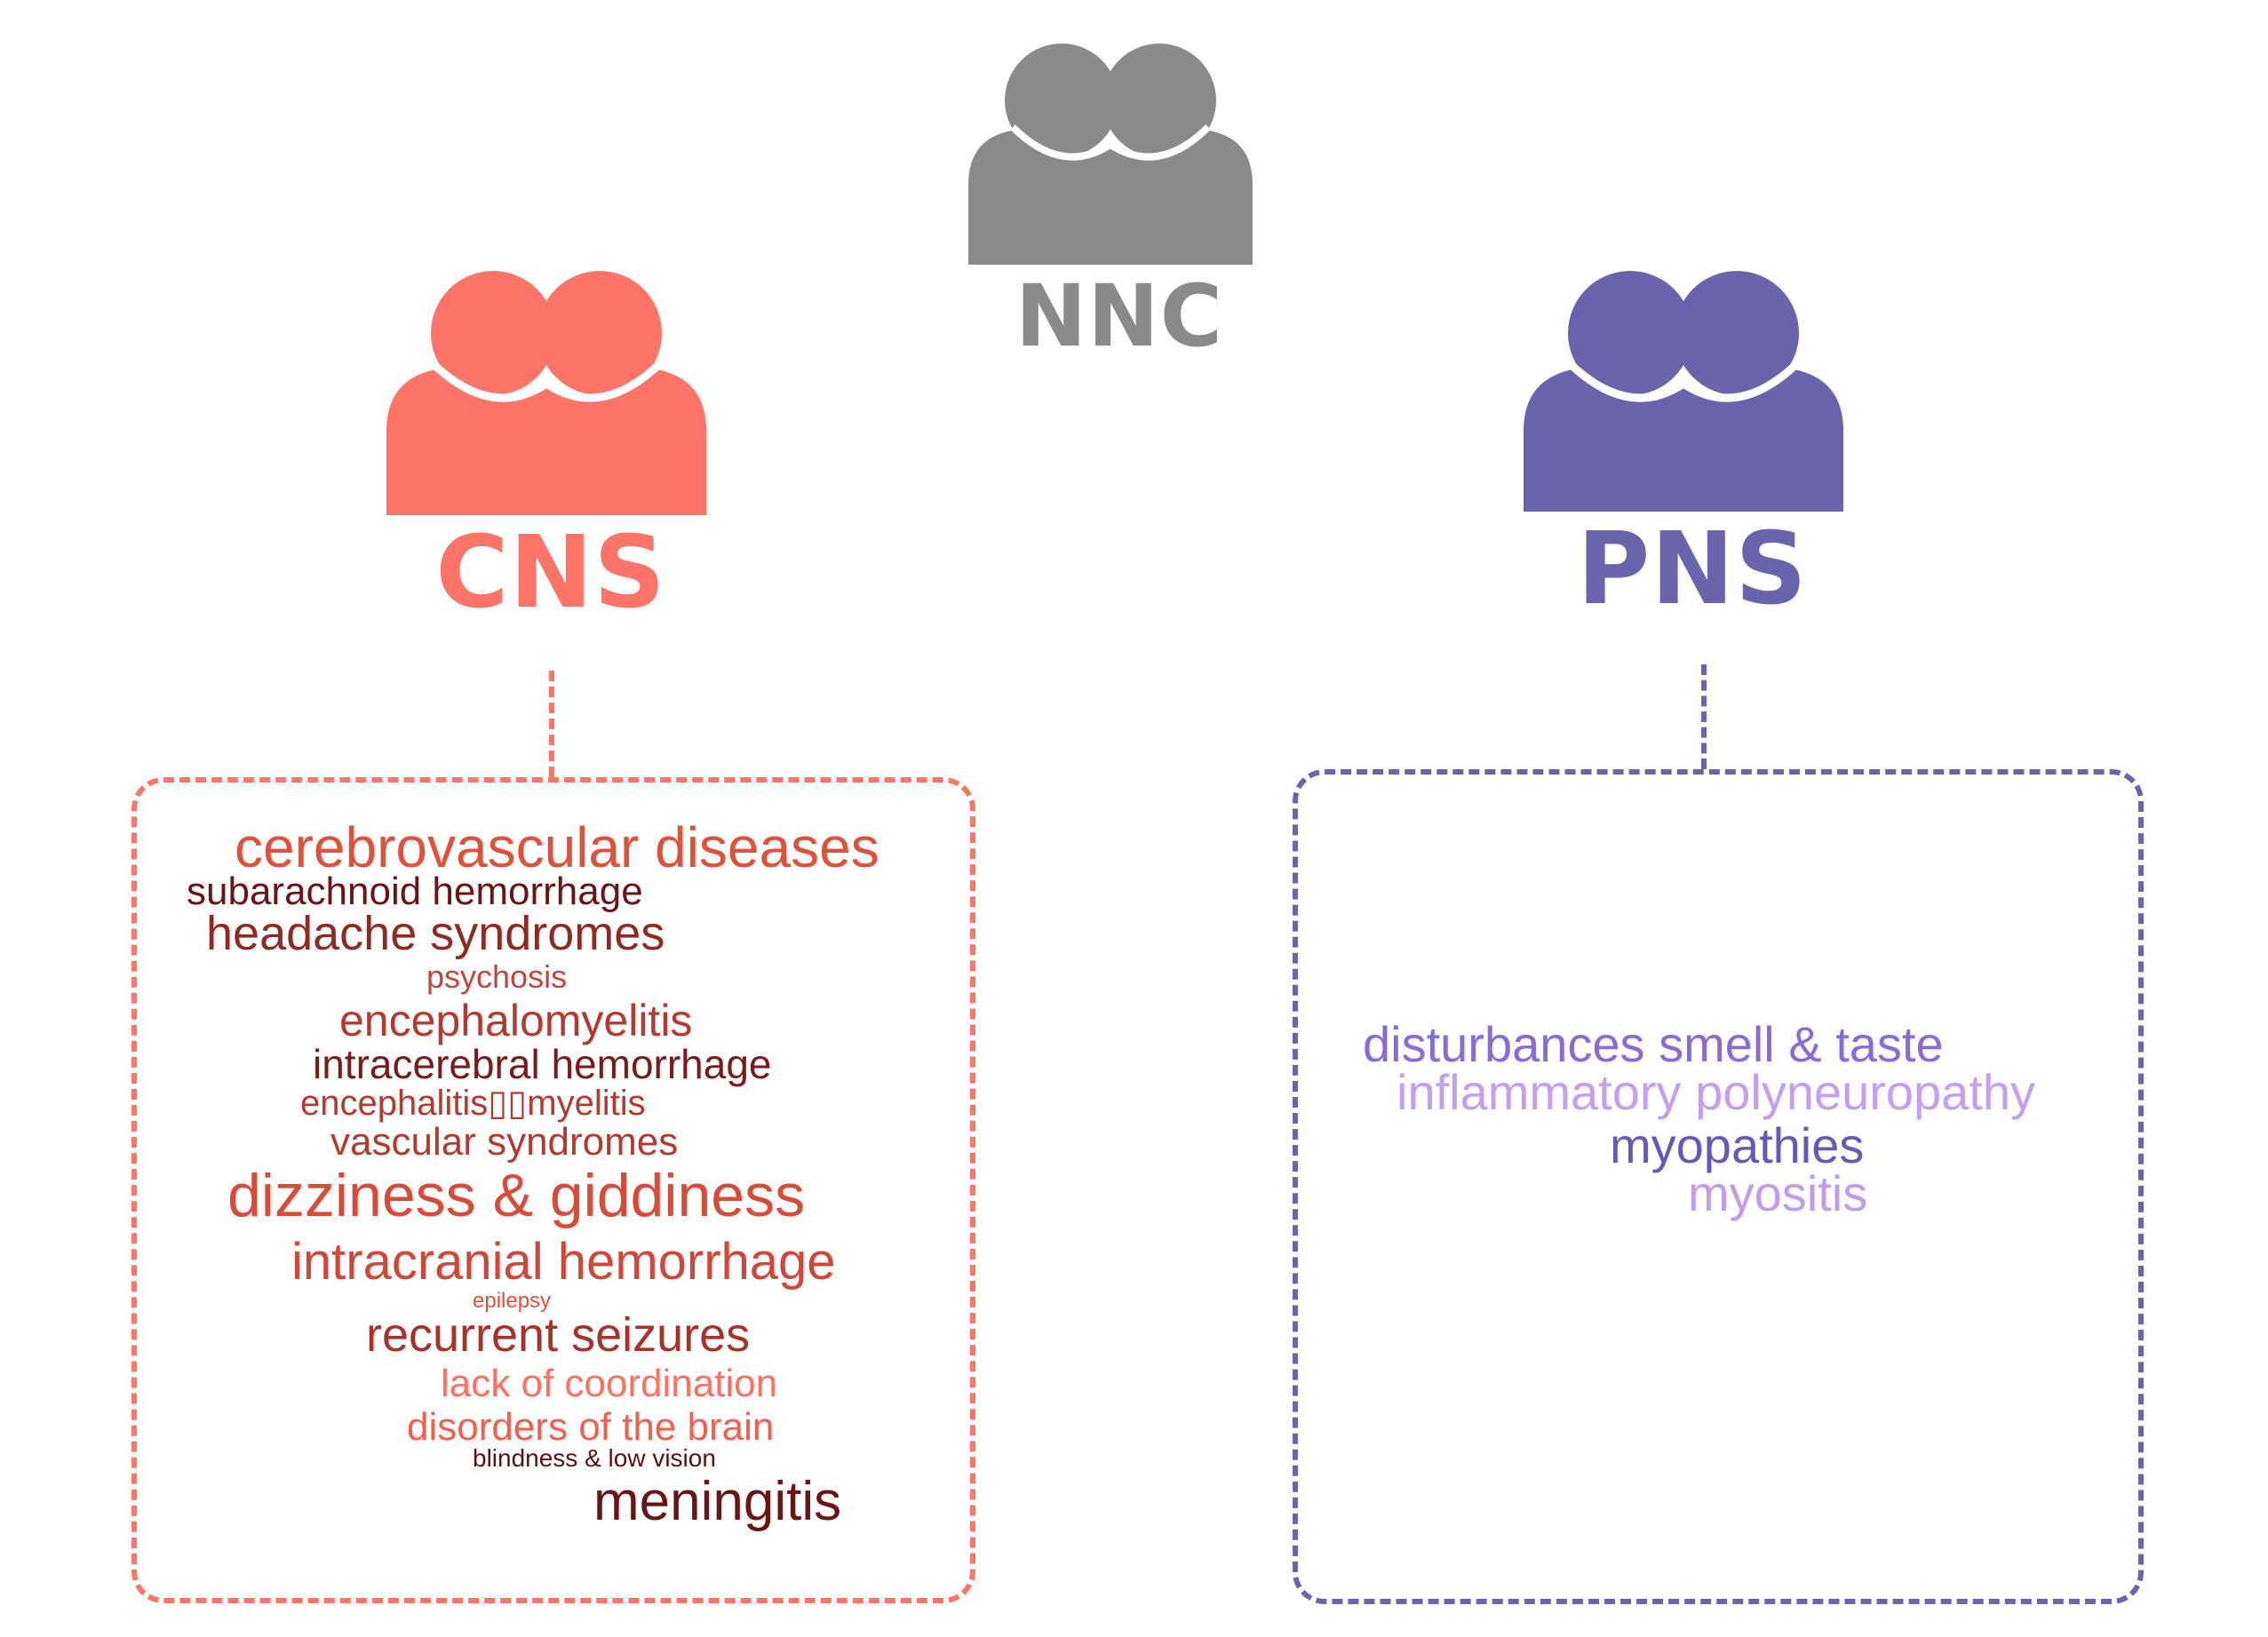 This screenshot has width=2268, height=1637. Describe the element at coordinates (1110, 154) in the screenshot. I see `nnc-people-icon` at that location.